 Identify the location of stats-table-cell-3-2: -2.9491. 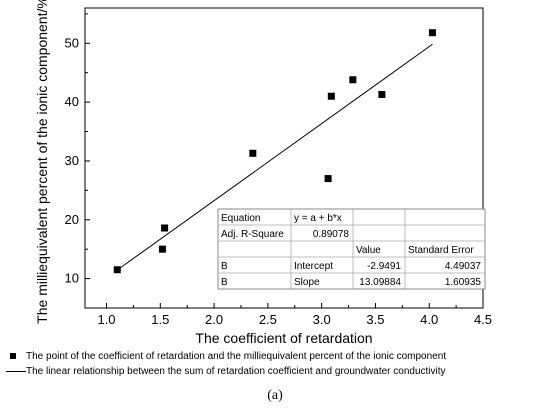
(384, 266).